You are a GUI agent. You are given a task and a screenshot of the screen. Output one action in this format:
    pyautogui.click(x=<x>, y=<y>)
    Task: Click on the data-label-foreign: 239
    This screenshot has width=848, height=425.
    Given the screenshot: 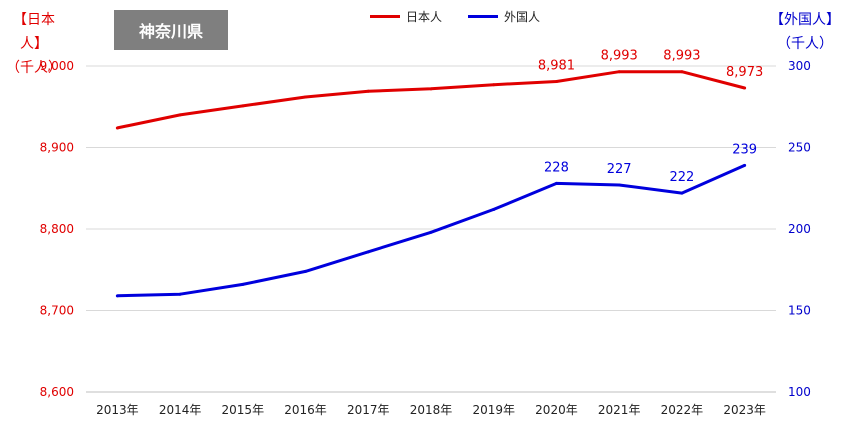 What is the action you would take?
    pyautogui.click(x=744, y=149)
    